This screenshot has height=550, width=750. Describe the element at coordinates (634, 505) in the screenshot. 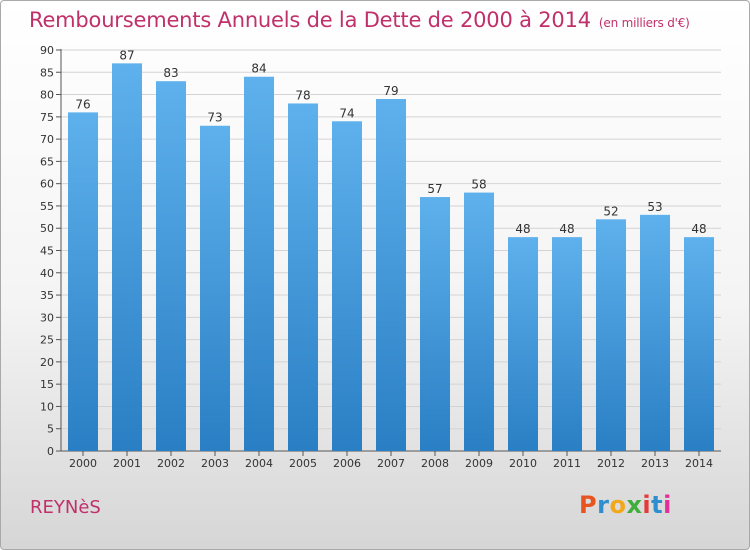

I see `logo-letter: x` at that location.